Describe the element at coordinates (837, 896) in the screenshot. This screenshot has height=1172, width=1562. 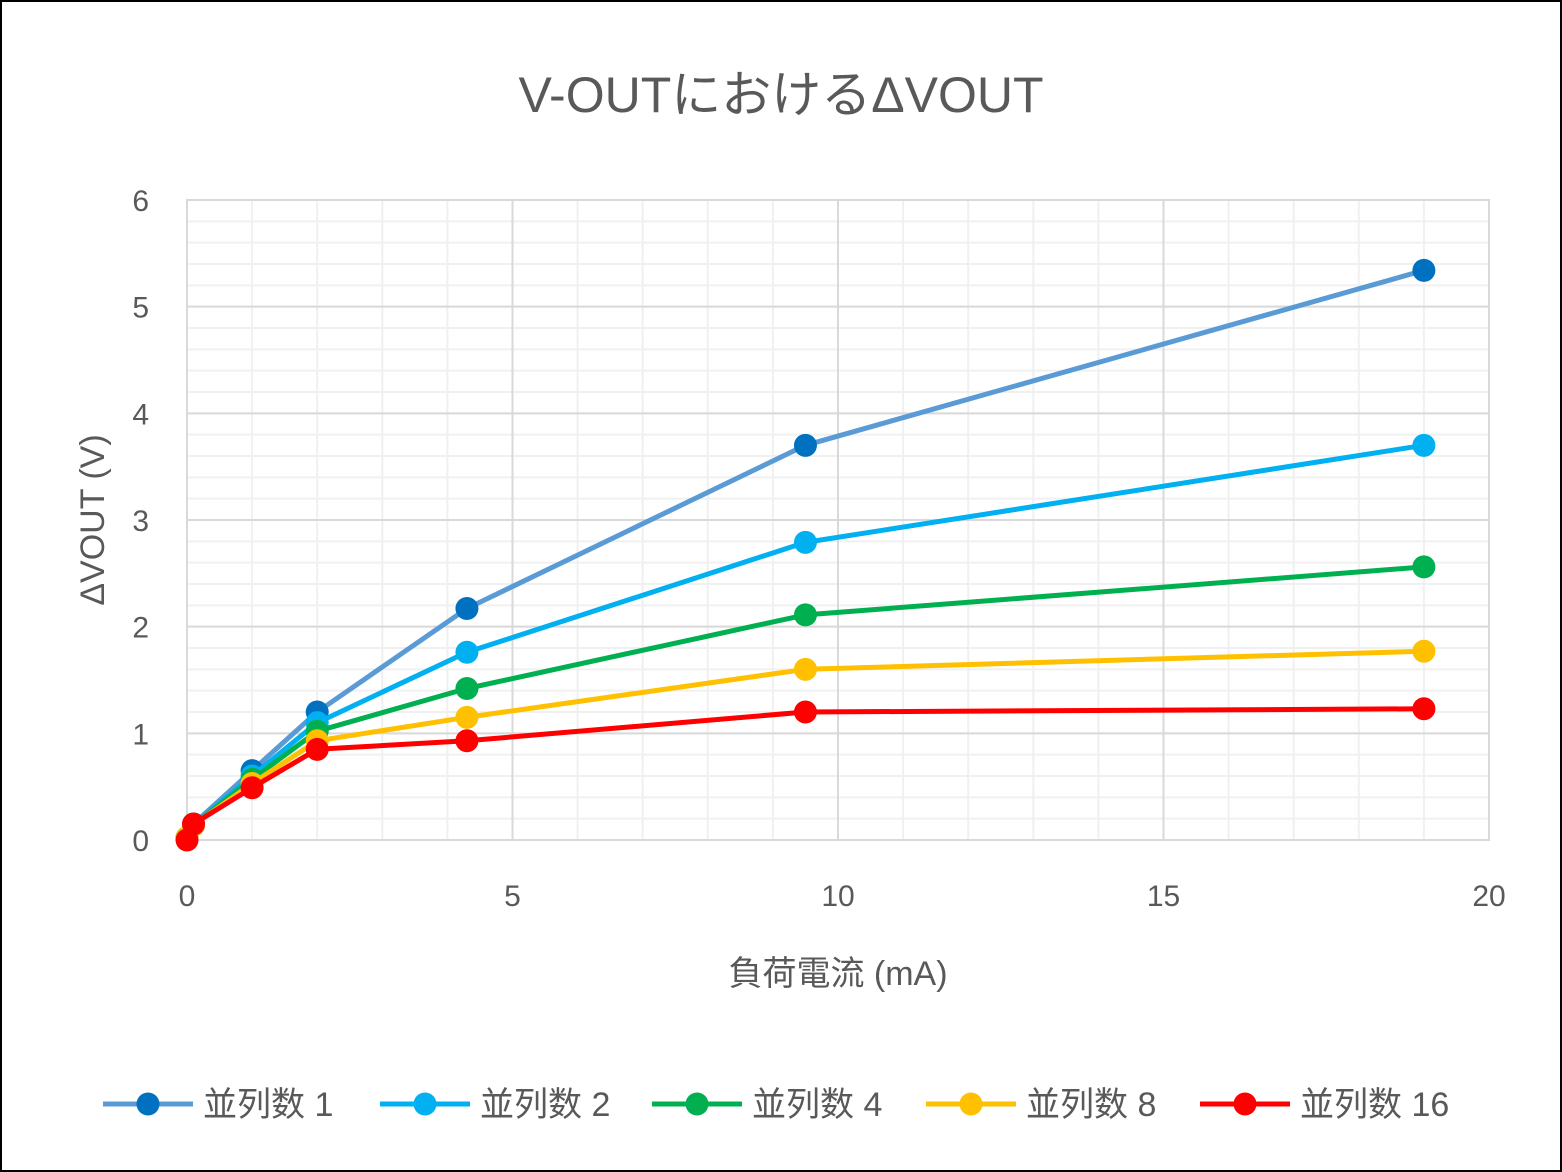
I see `x-tick-label: 10` at that location.